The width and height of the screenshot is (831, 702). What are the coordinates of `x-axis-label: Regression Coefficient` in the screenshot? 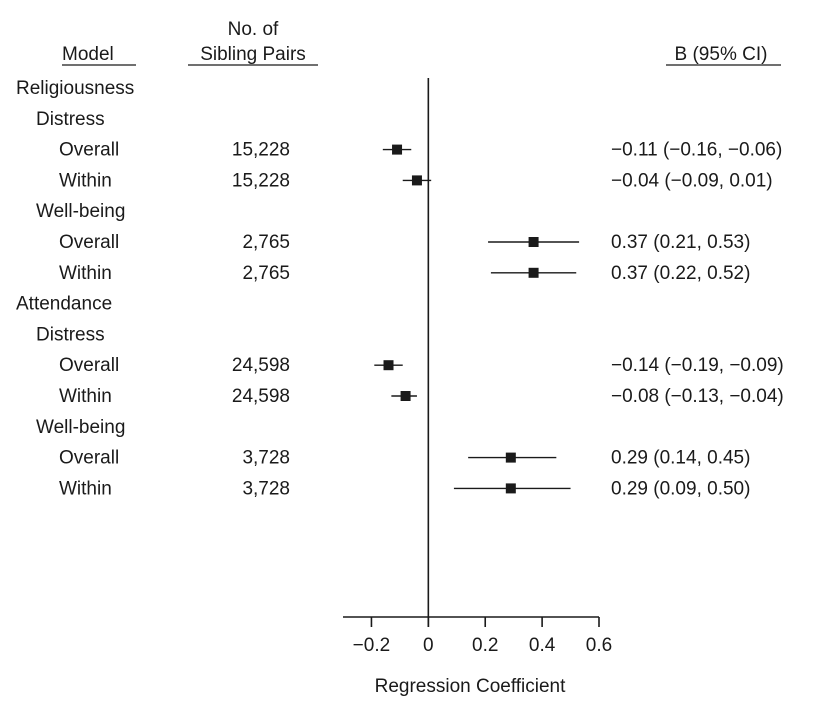 It's located at (471, 686).